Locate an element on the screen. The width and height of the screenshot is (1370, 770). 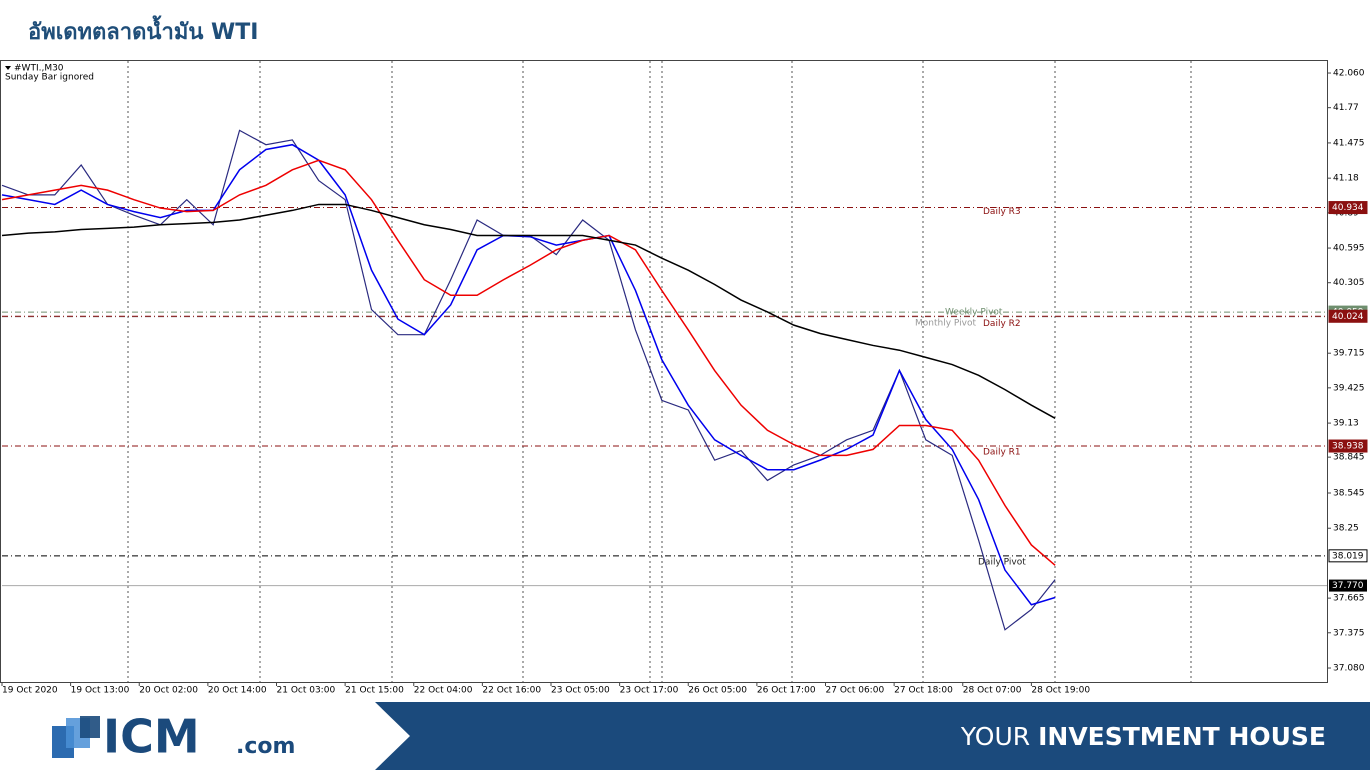
tagline: YOUR INVESTMENT HOUSE is located at coordinates (1143, 736).